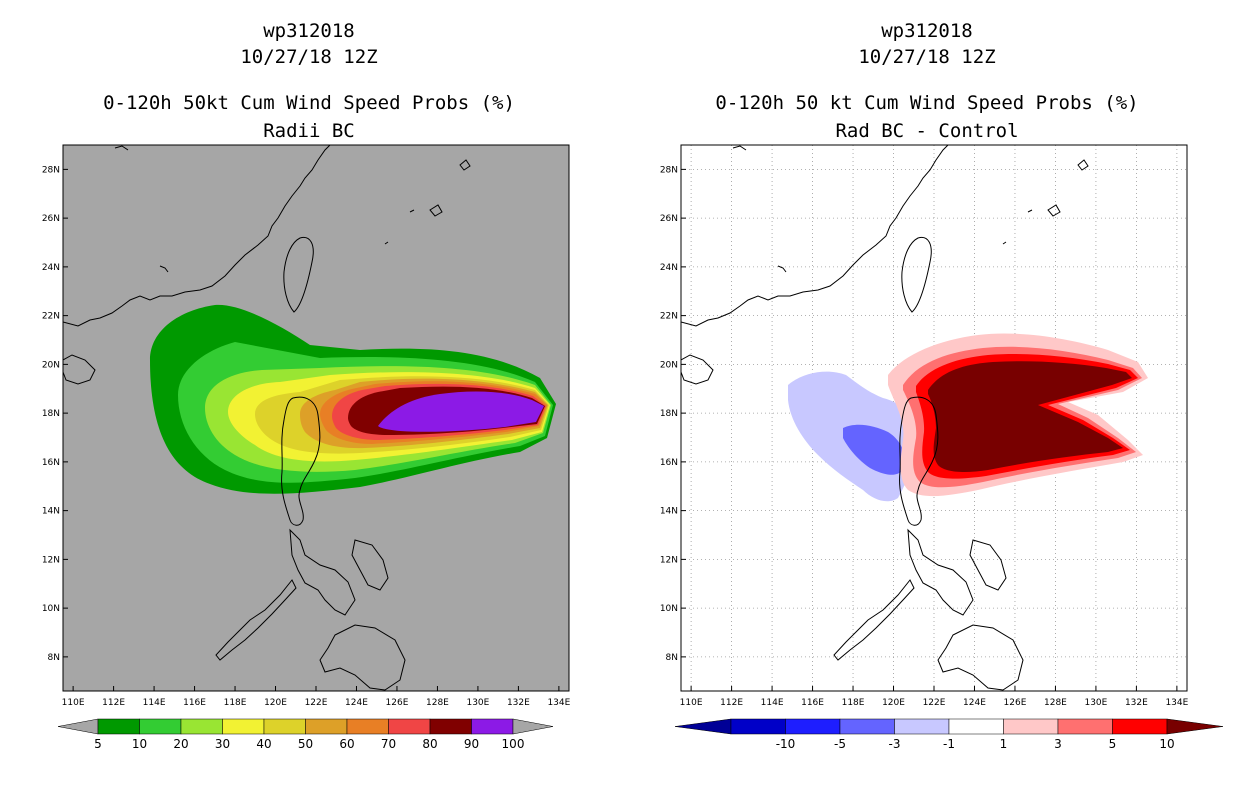 Image resolution: width=1236 pixels, height=800 pixels. I want to click on x-tick-label: 116E, so click(812, 703).